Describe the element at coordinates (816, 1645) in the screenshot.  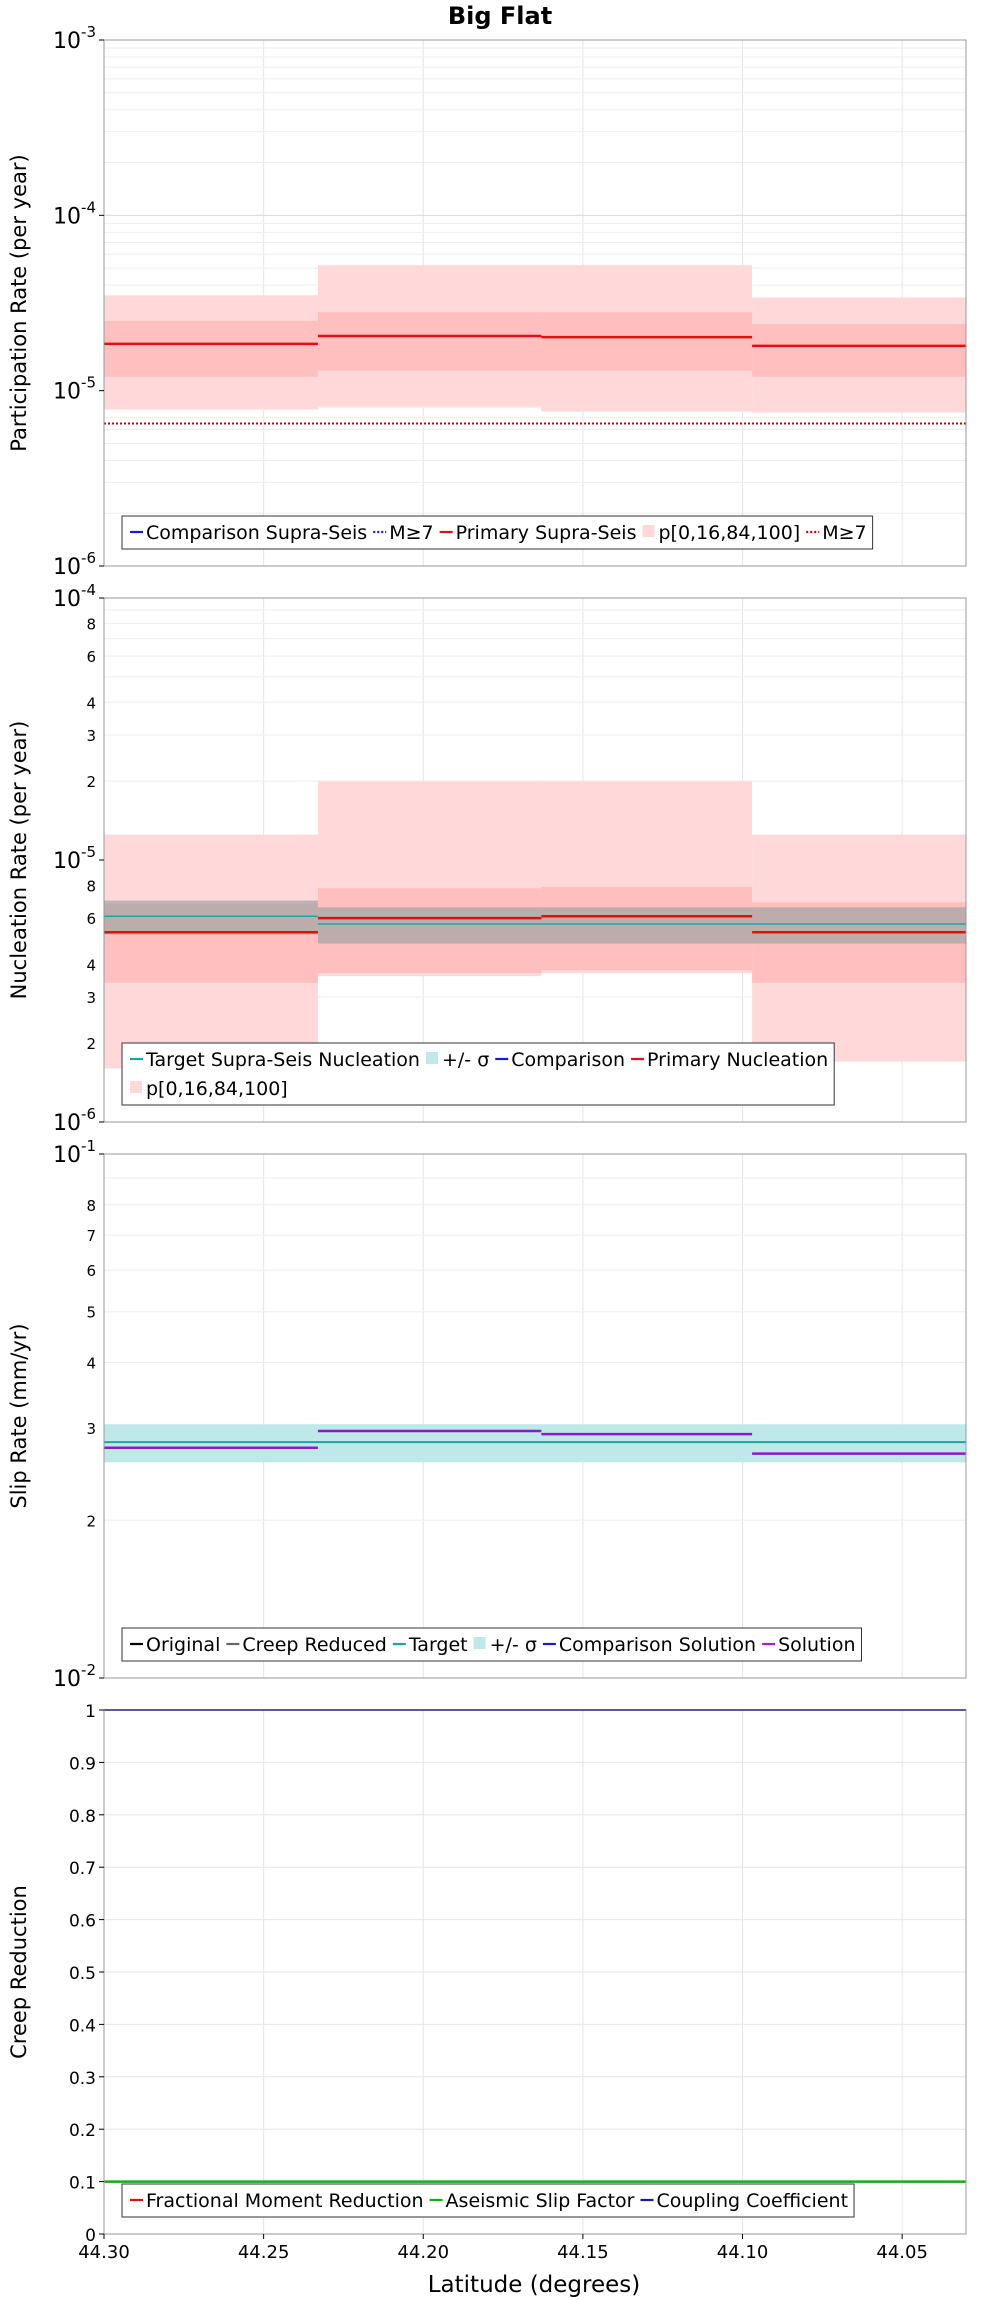
I see `legend-label: Solution` at that location.